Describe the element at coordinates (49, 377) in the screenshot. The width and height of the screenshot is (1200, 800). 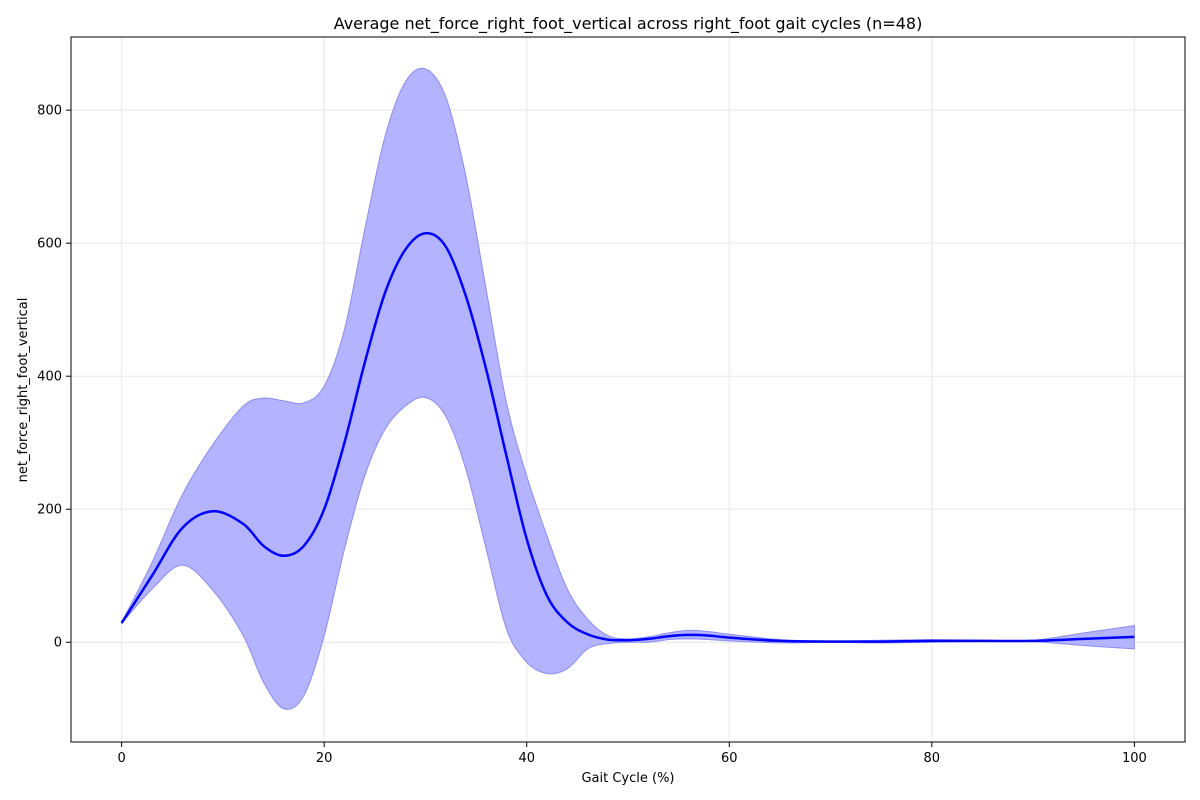
I see `y-tick-label: 400` at that location.